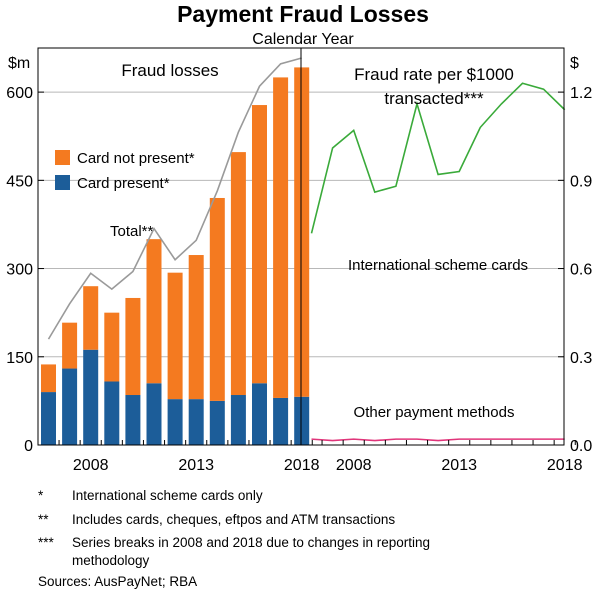 The image size is (600, 593). What do you see at coordinates (438, 440) in the screenshot?
I see `other-payment-methods-line` at bounding box center [438, 440].